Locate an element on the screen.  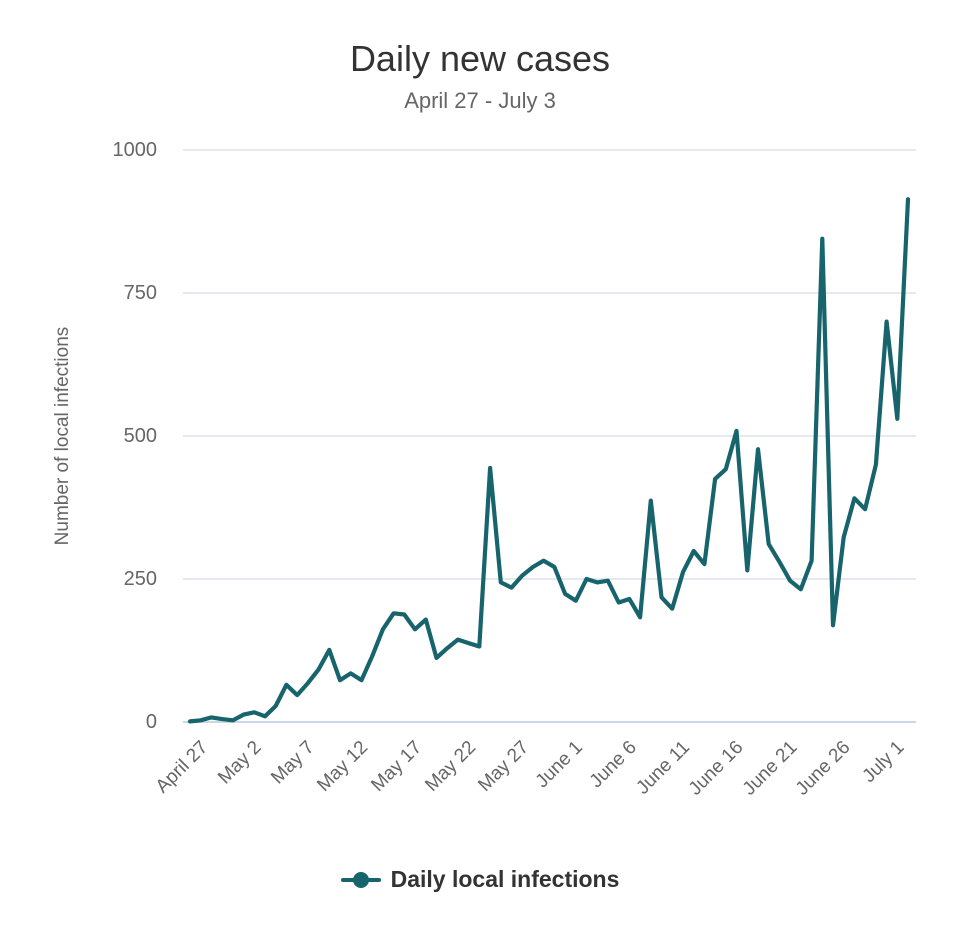
legend-dot-icon is located at coordinates (360, 879).